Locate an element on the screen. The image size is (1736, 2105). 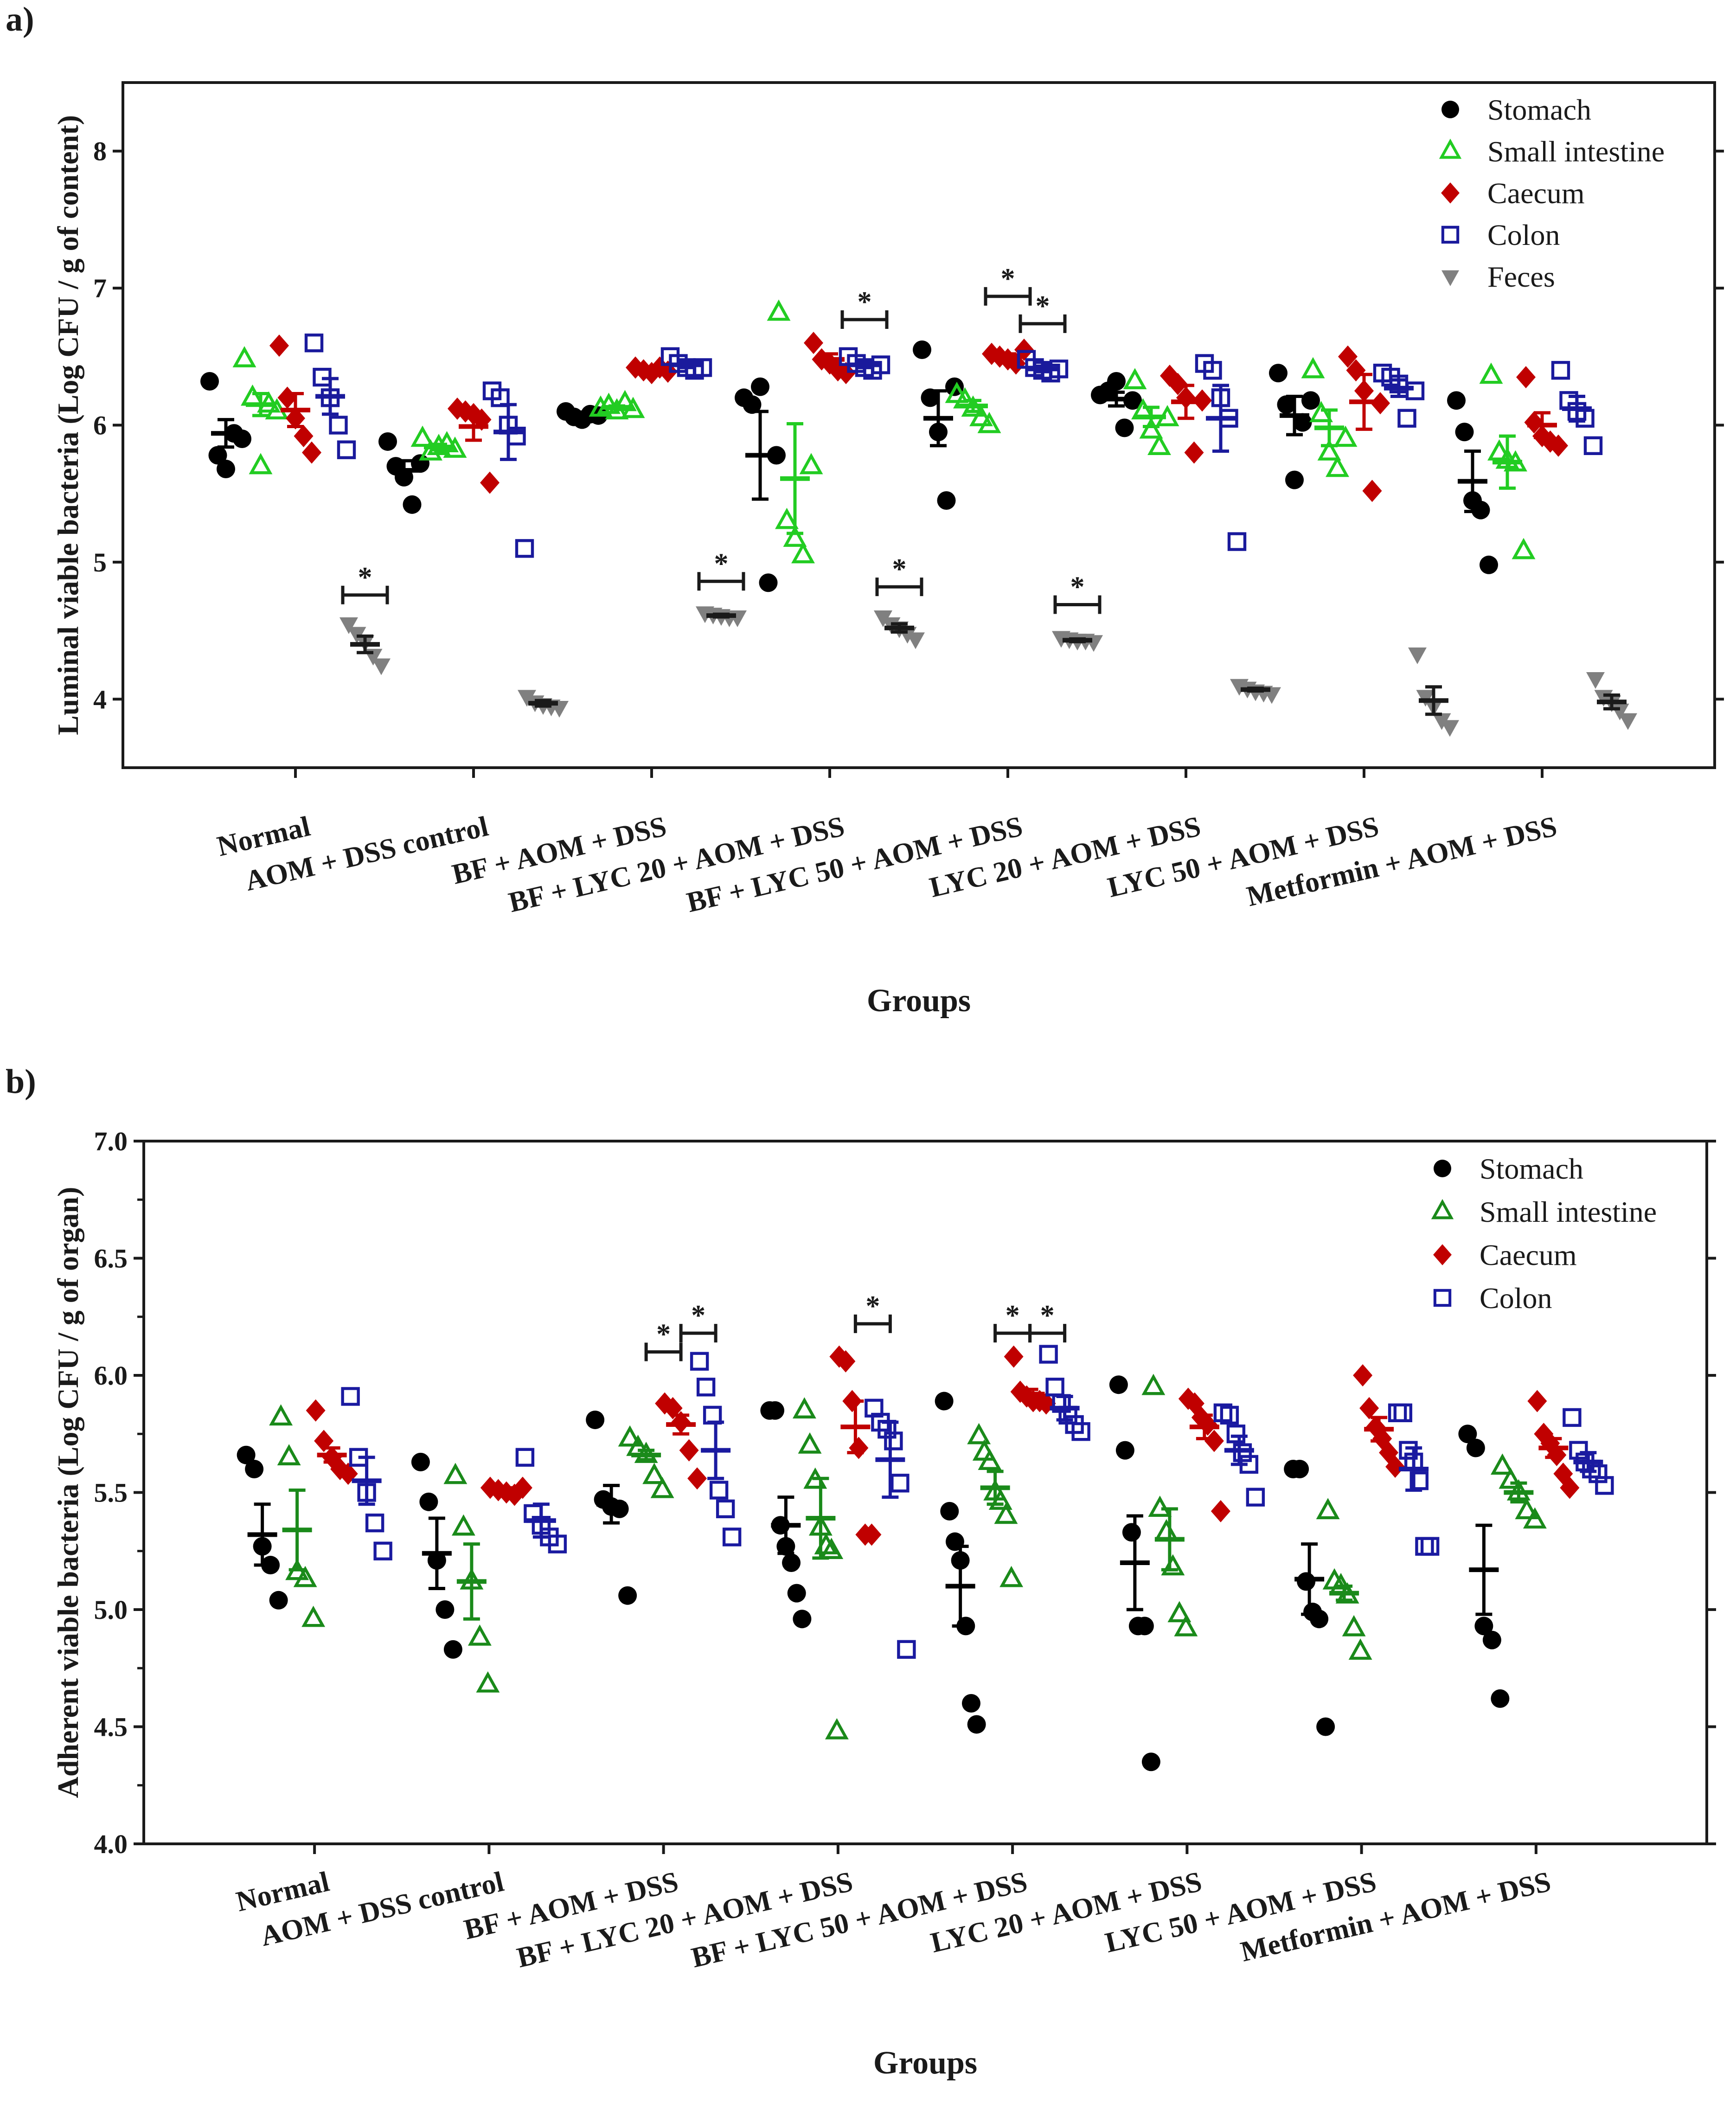
series-small-intestine is located at coordinates (884, 432).